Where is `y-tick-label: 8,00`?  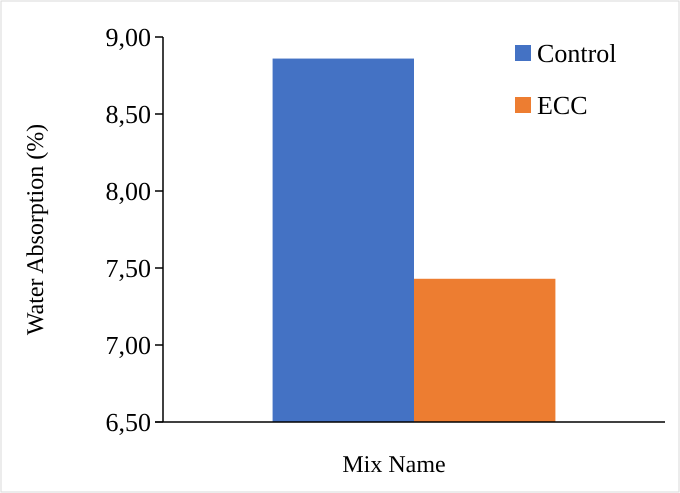 y-tick-label: 8,00 is located at coordinates (128, 191).